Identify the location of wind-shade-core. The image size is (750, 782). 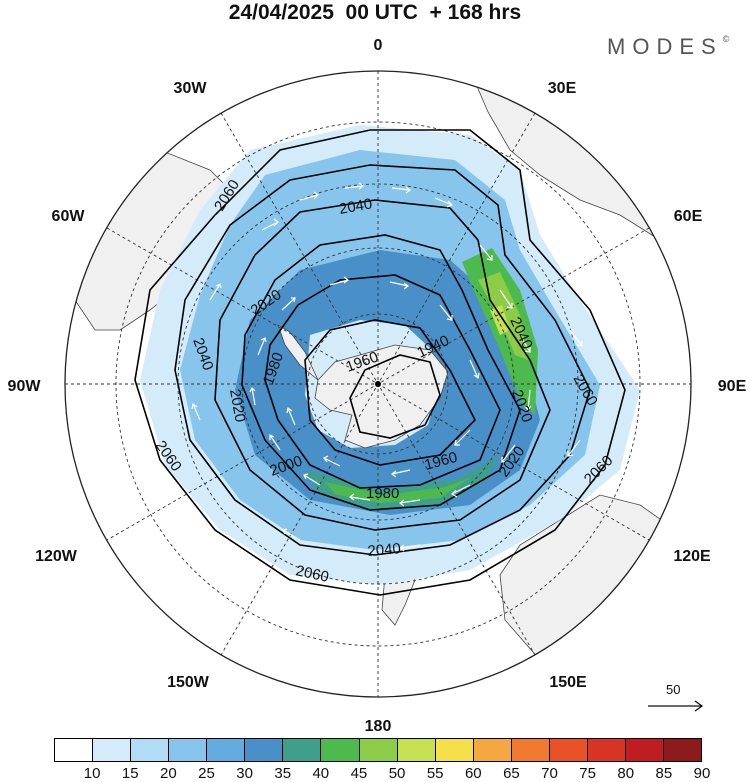
(387, 382).